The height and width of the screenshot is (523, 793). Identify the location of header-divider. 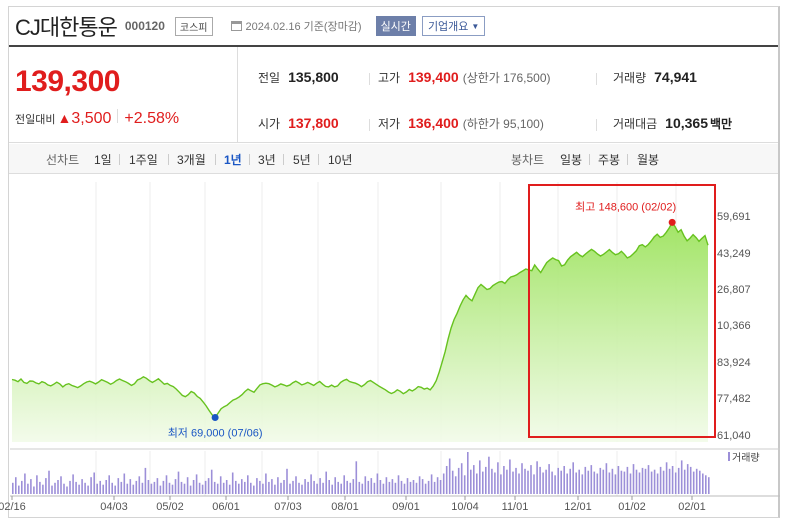
(393, 46).